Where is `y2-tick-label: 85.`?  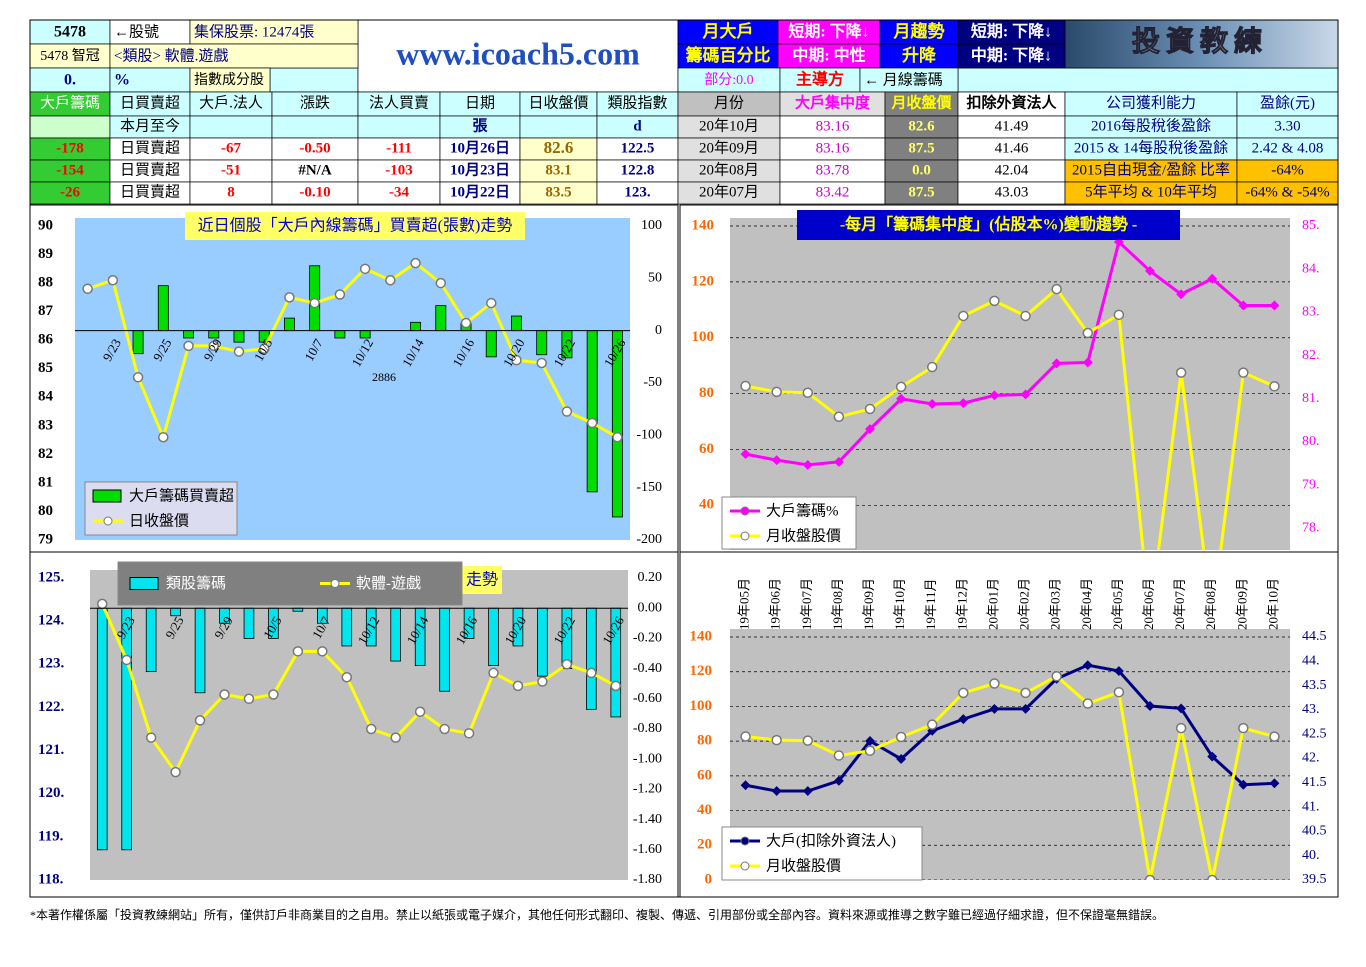
y2-tick-label: 85. is located at coordinates (1311, 225).